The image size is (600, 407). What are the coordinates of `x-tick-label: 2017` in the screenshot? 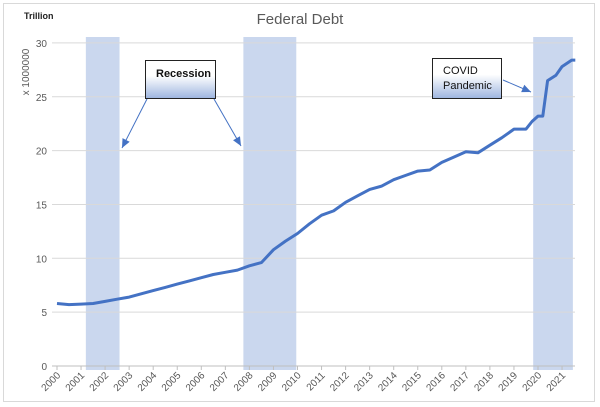 It's located at (460, 382).